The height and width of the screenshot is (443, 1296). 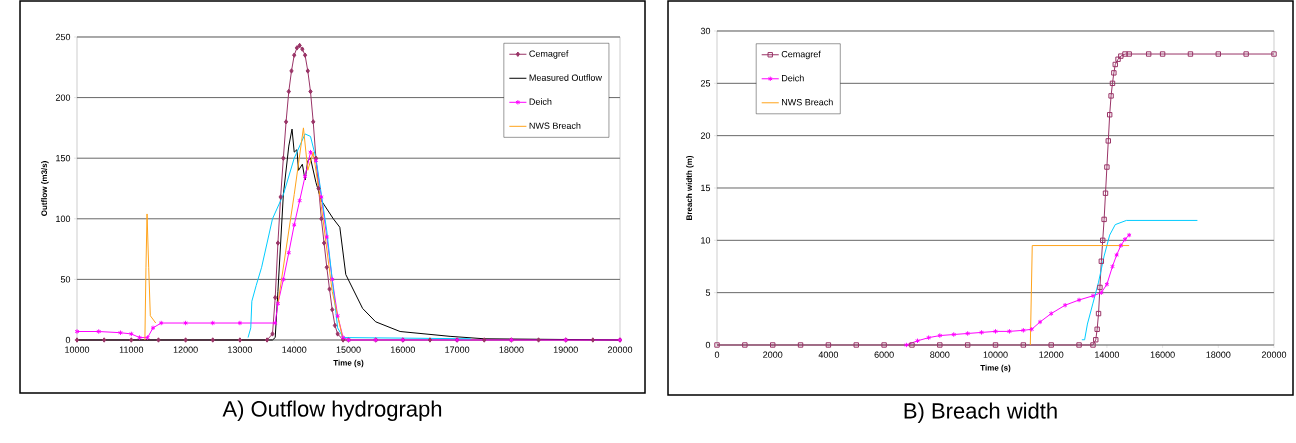 I want to click on y-tick-label: 30, so click(x=705, y=31).